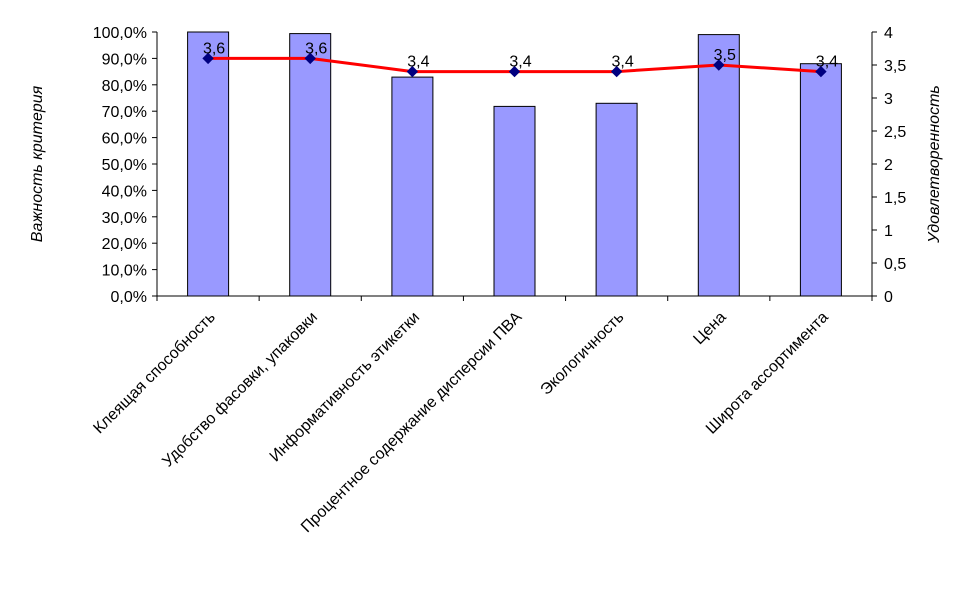 Image resolution: width=970 pixels, height=604 pixels. Describe the element at coordinates (411, 422) in the screenshot. I see `category-label: Процентное содержание дисперсии ПВА` at that location.